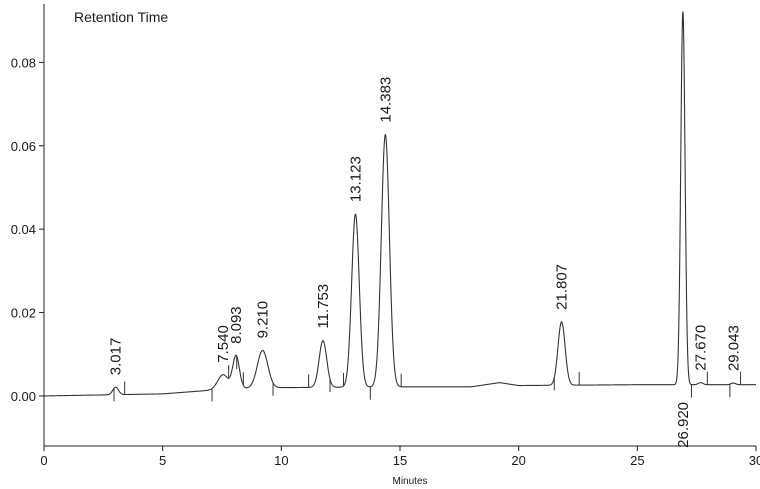 The image size is (760, 489). I want to click on x-tick-label: 15, so click(400, 460).